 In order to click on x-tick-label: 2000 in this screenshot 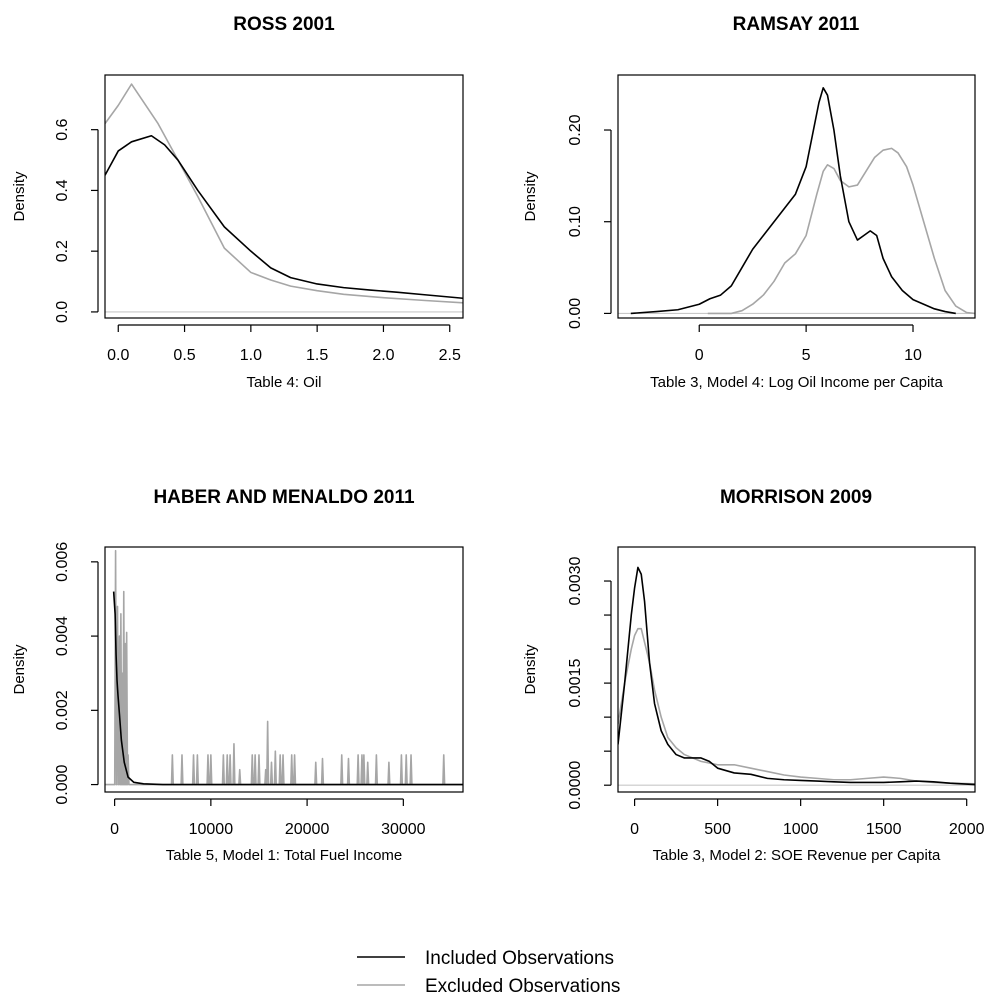, I will do `click(967, 829)`.